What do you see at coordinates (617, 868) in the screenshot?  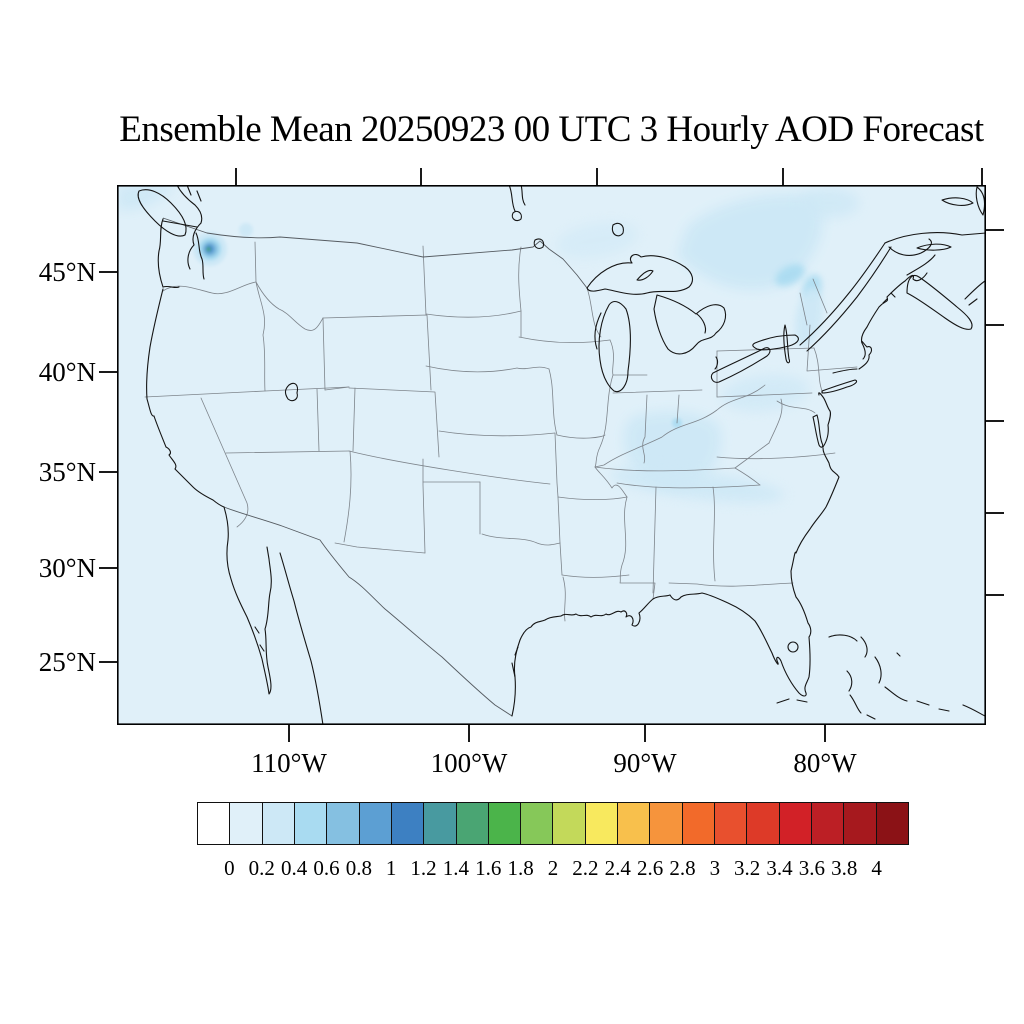 I see `colorbar-tick-value: 2.4` at bounding box center [617, 868].